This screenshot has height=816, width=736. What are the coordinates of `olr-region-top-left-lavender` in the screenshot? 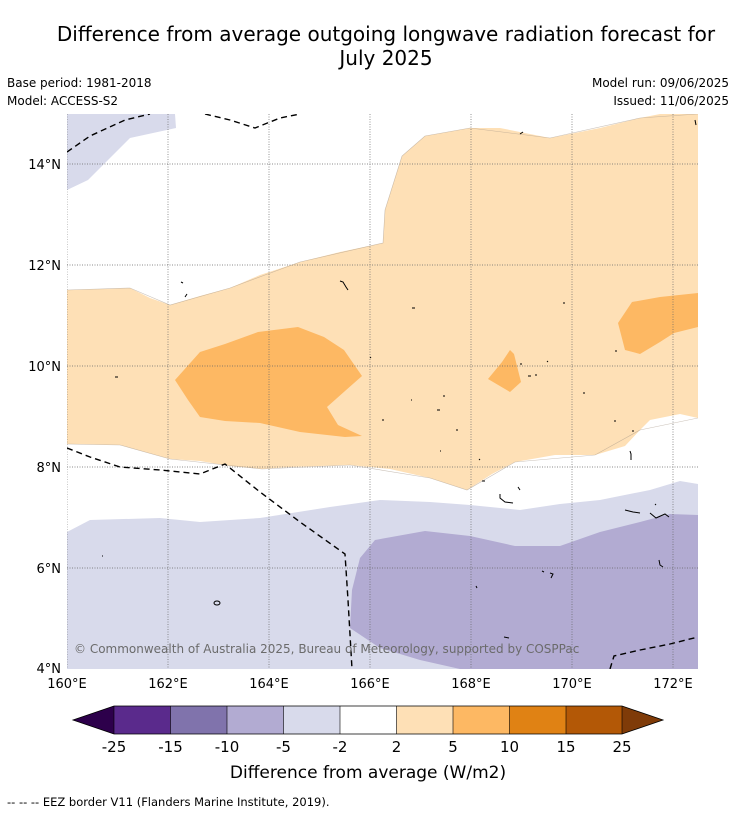 It's located at (121, 152).